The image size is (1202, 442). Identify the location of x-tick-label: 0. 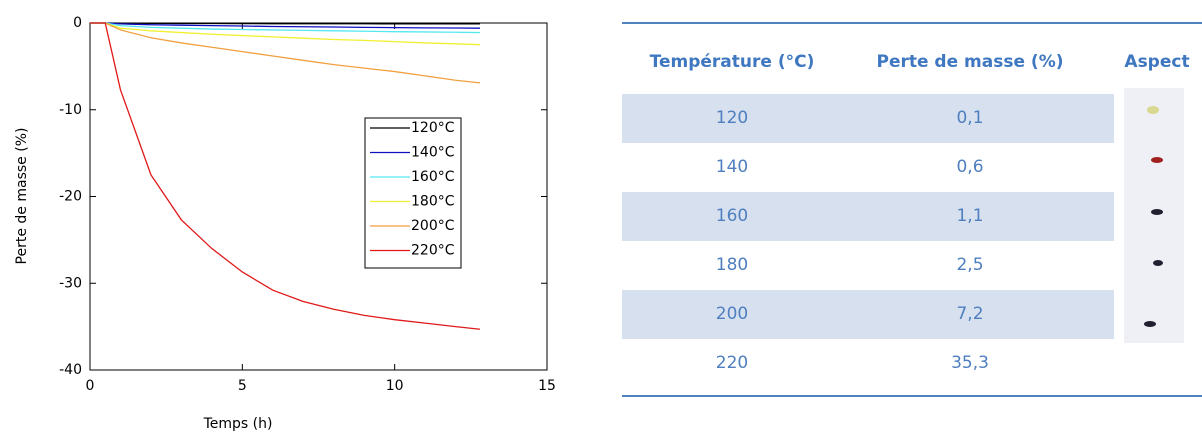
(90, 386).